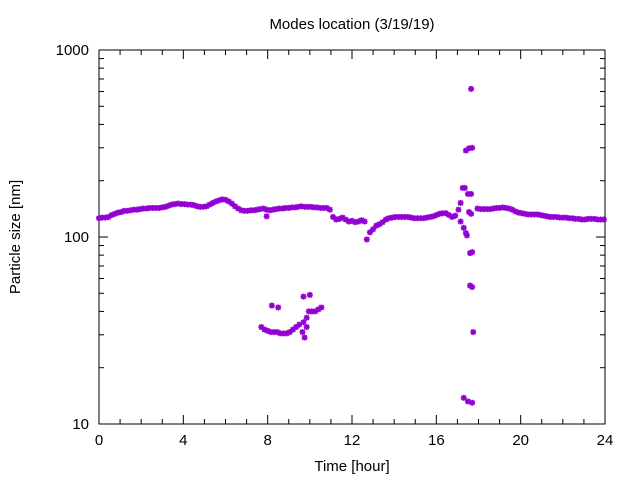 This screenshot has width=640, height=480. Describe the element at coordinates (15, 237) in the screenshot. I see `y-axis-label: Particle size [nm]` at that location.